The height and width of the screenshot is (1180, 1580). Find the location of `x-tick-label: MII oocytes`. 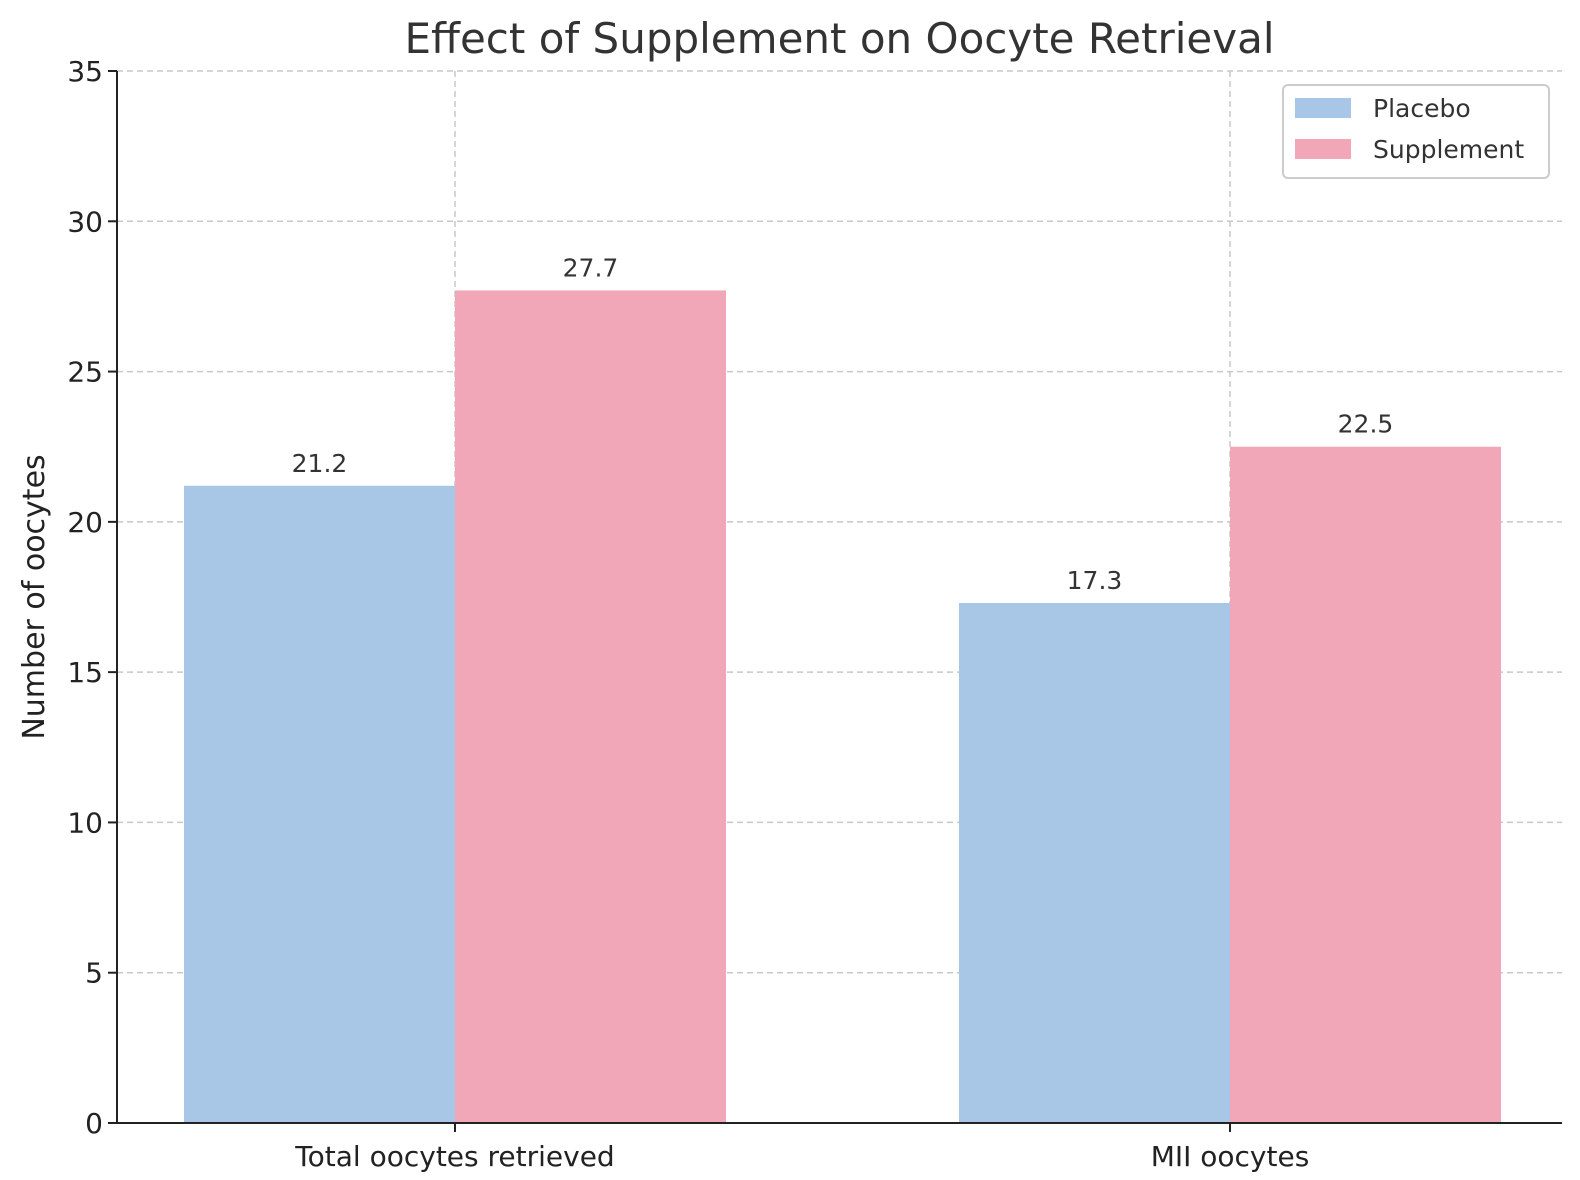

x-tick-label: MII oocytes is located at coordinates (1230, 1156).